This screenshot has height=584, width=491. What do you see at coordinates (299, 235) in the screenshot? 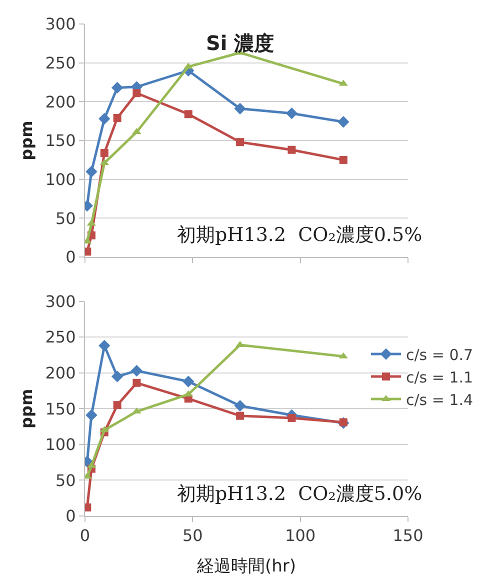
I see `annotation: 初期pH13.2 CO₂濃度0.5%` at bounding box center [299, 235].